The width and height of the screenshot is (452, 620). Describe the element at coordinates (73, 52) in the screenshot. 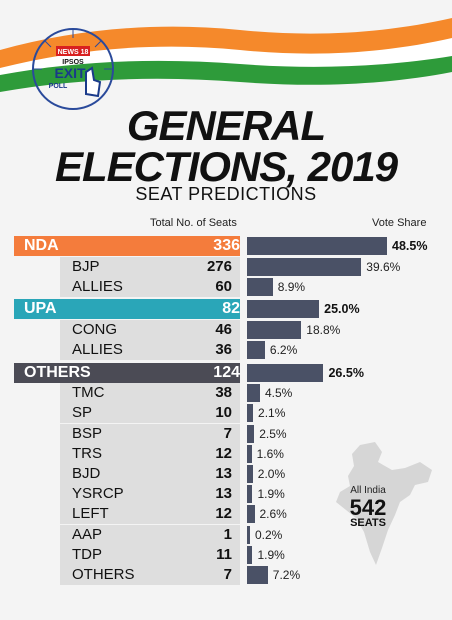

I see `svg-text: NEWS 18` at that location.